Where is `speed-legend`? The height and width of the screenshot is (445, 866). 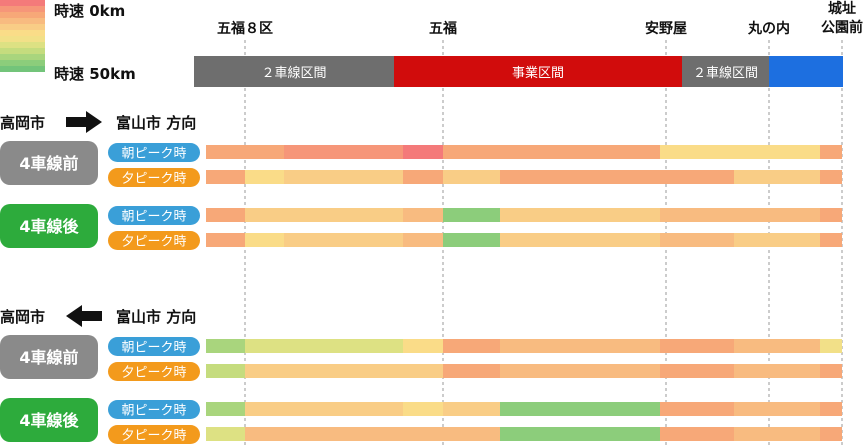 speed-legend is located at coordinates (22, 36).